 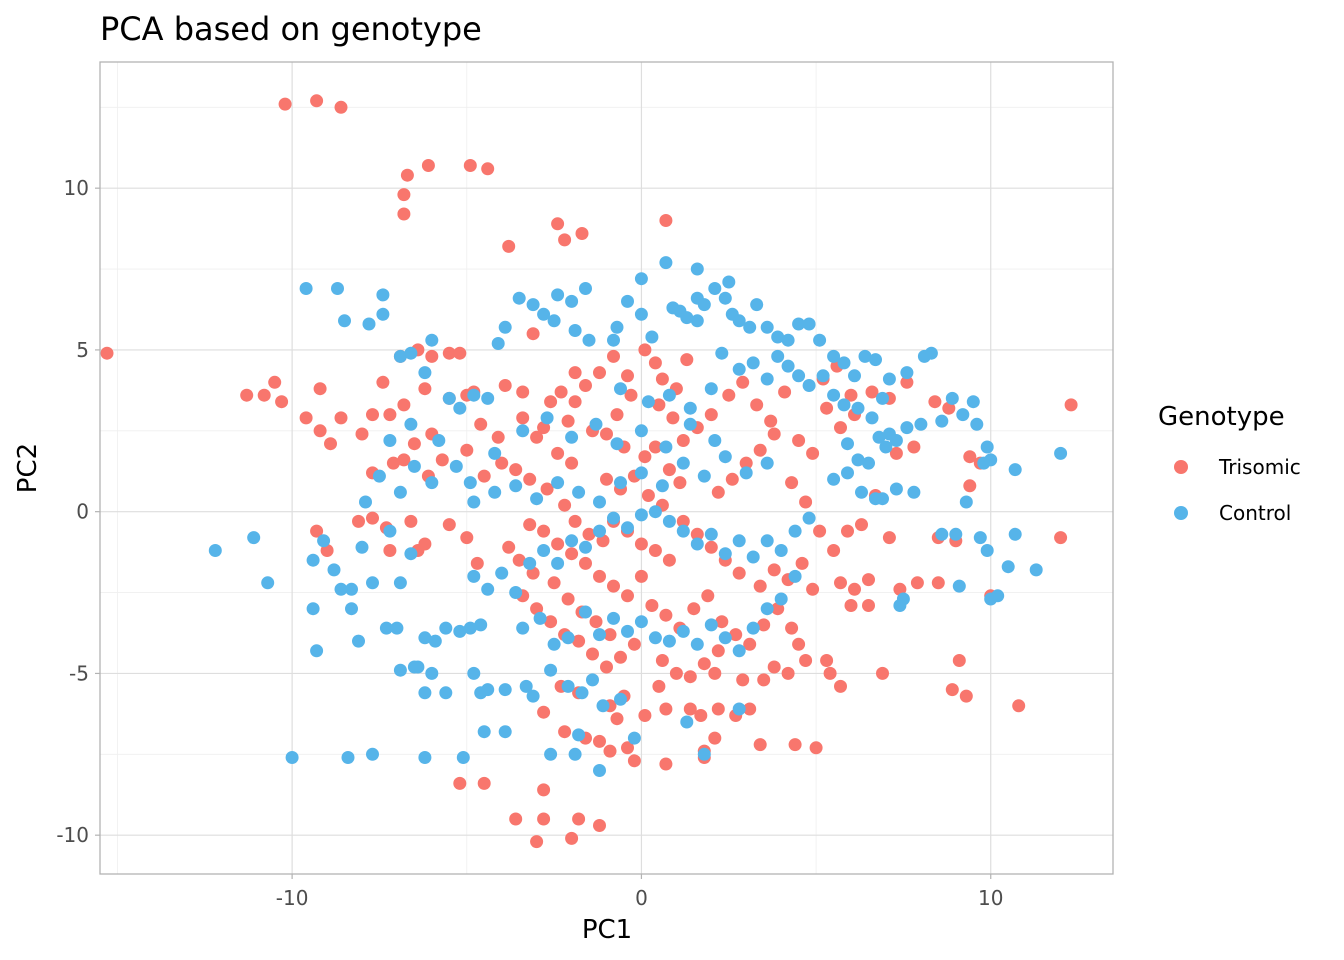 What do you see at coordinates (990, 898) in the screenshot?
I see `x-tick-label: 10` at bounding box center [990, 898].